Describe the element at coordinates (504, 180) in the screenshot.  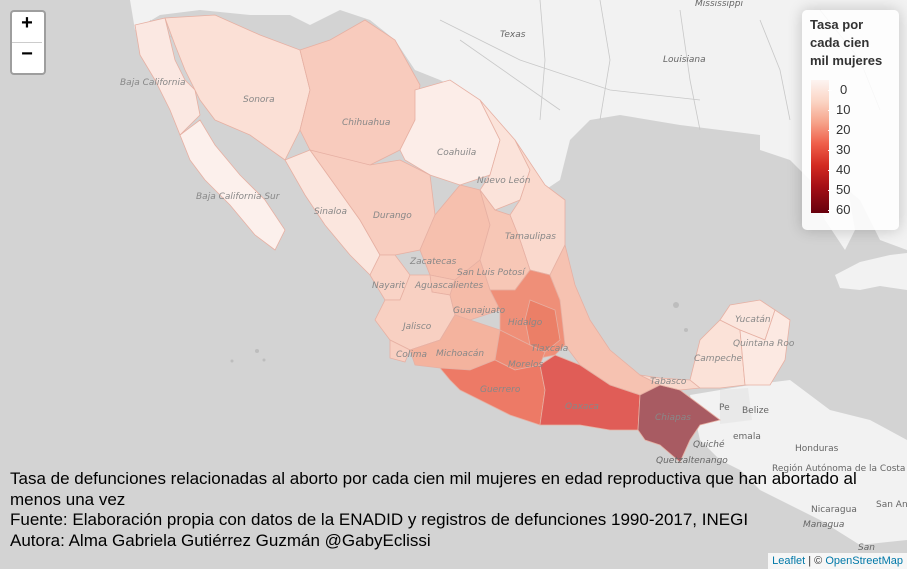
I see `label-nuevo-leon: Nuevo León` at that location.